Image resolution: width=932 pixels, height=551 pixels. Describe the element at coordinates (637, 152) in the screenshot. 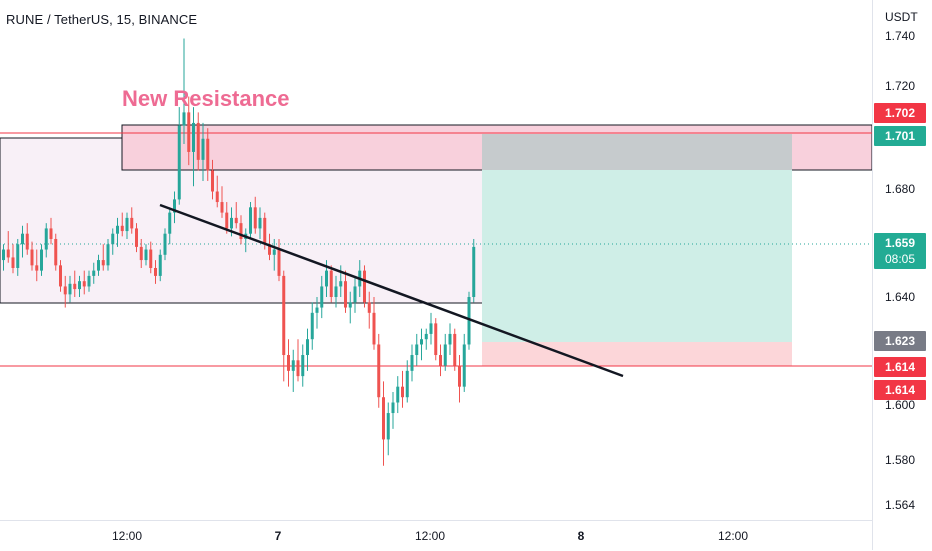

I see `position-target-overlap` at that location.